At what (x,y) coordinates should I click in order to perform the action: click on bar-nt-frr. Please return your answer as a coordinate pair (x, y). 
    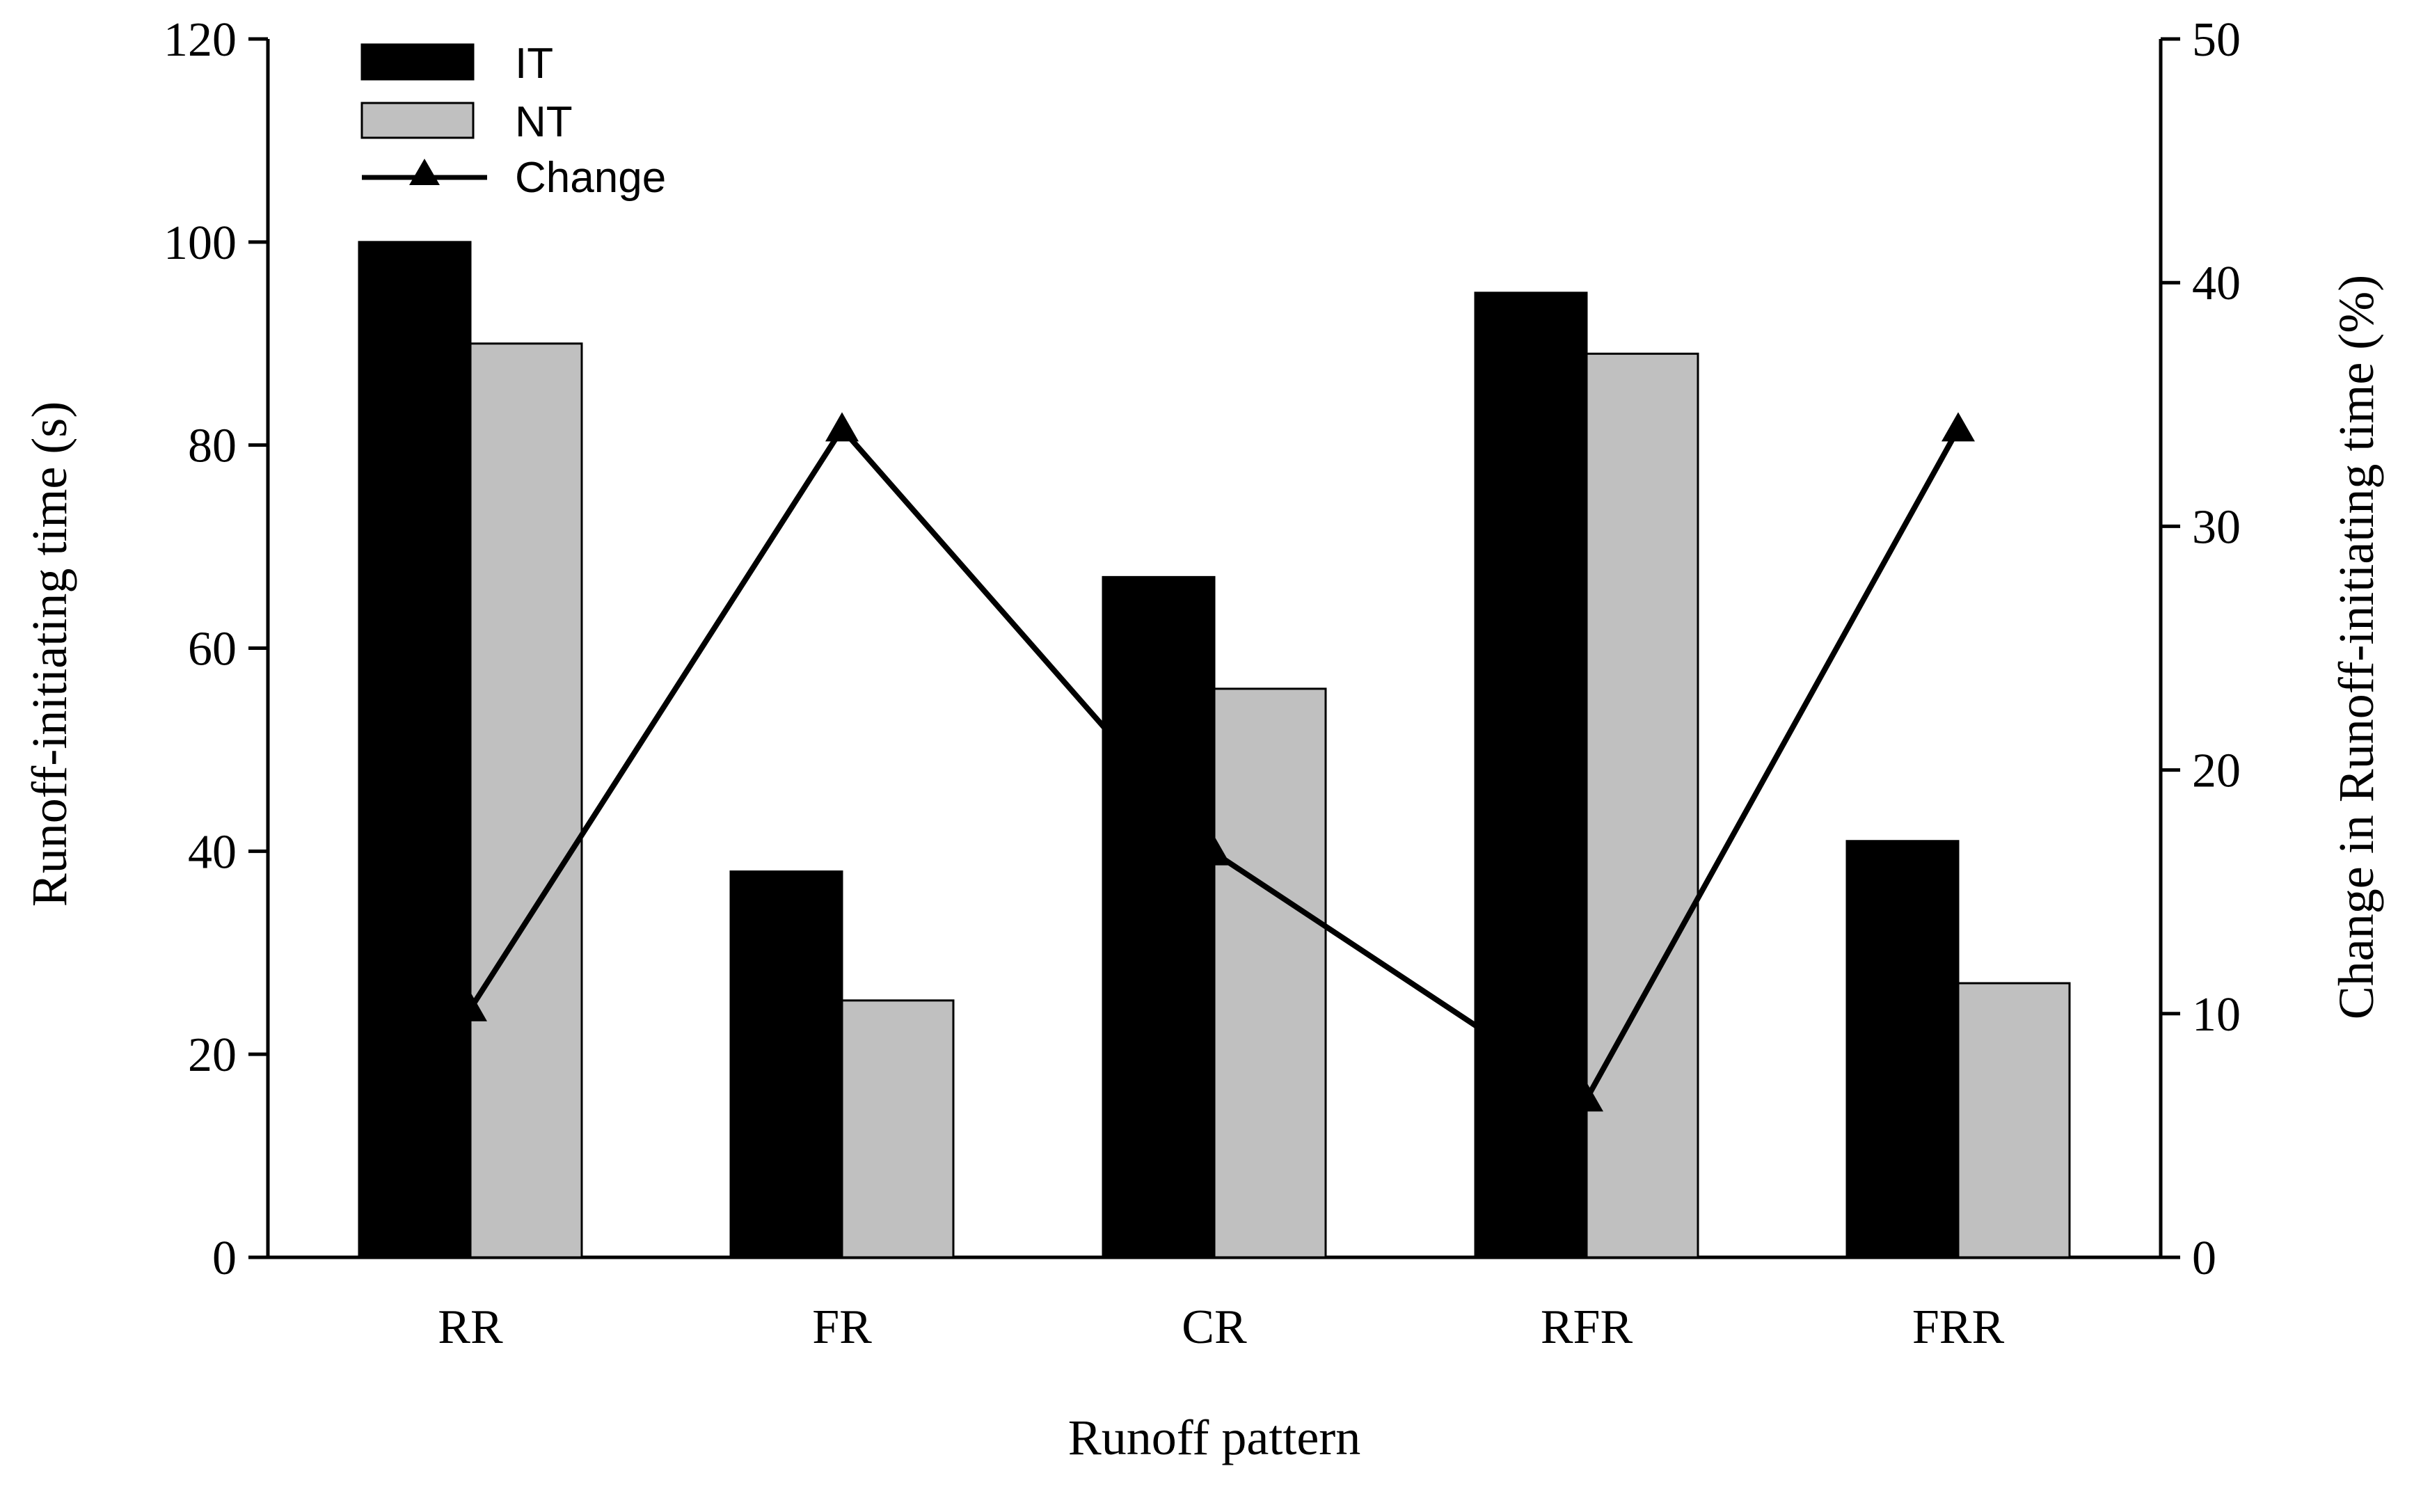
    Looking at the image, I should click on (2014, 1120).